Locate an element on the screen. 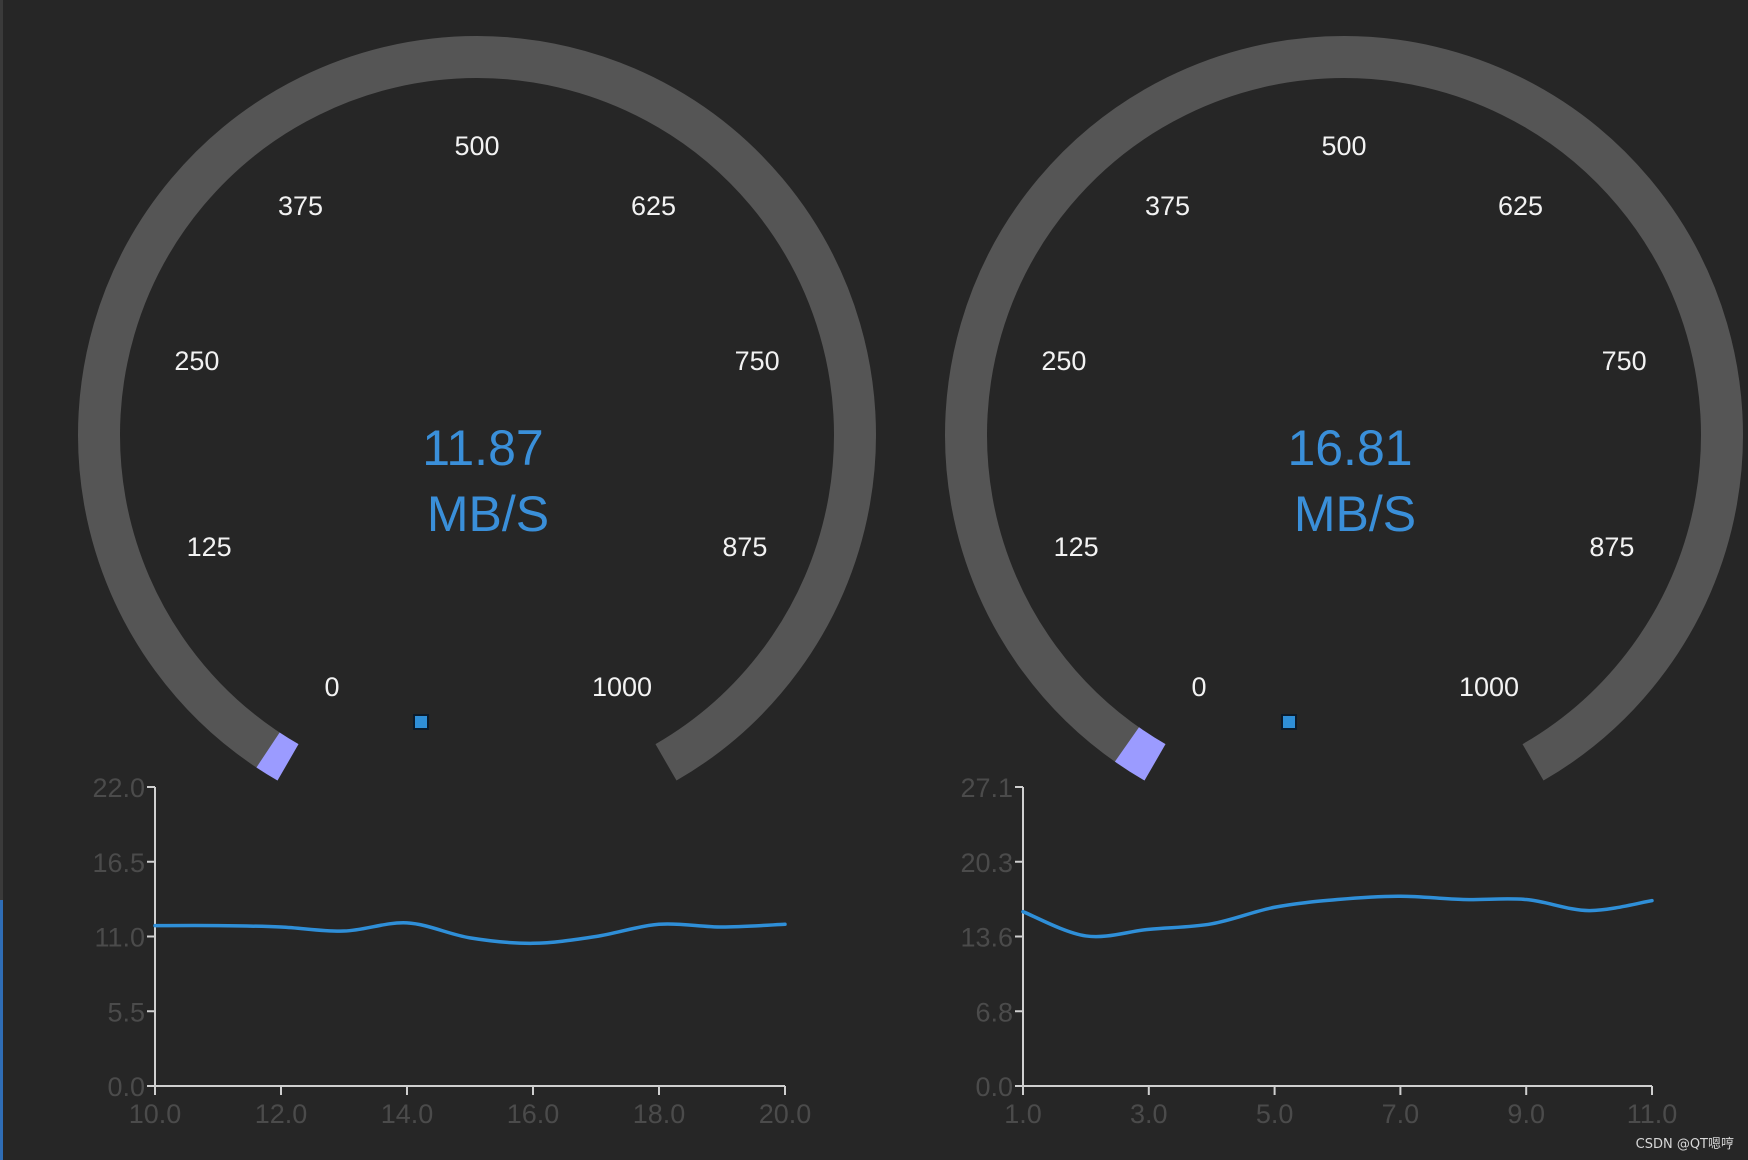 This screenshot has width=1748, height=1160. y-tick-label: 13.6 is located at coordinates (986, 938).